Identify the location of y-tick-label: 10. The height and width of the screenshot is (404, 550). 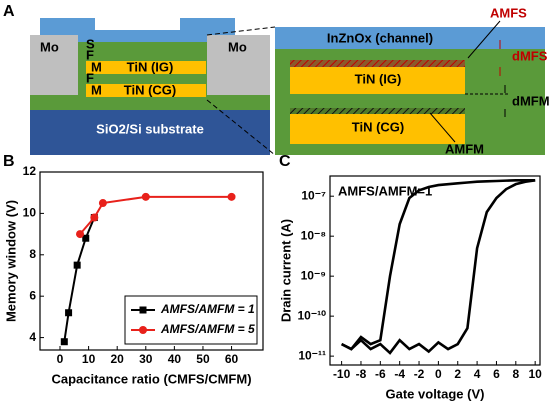
(30, 213).